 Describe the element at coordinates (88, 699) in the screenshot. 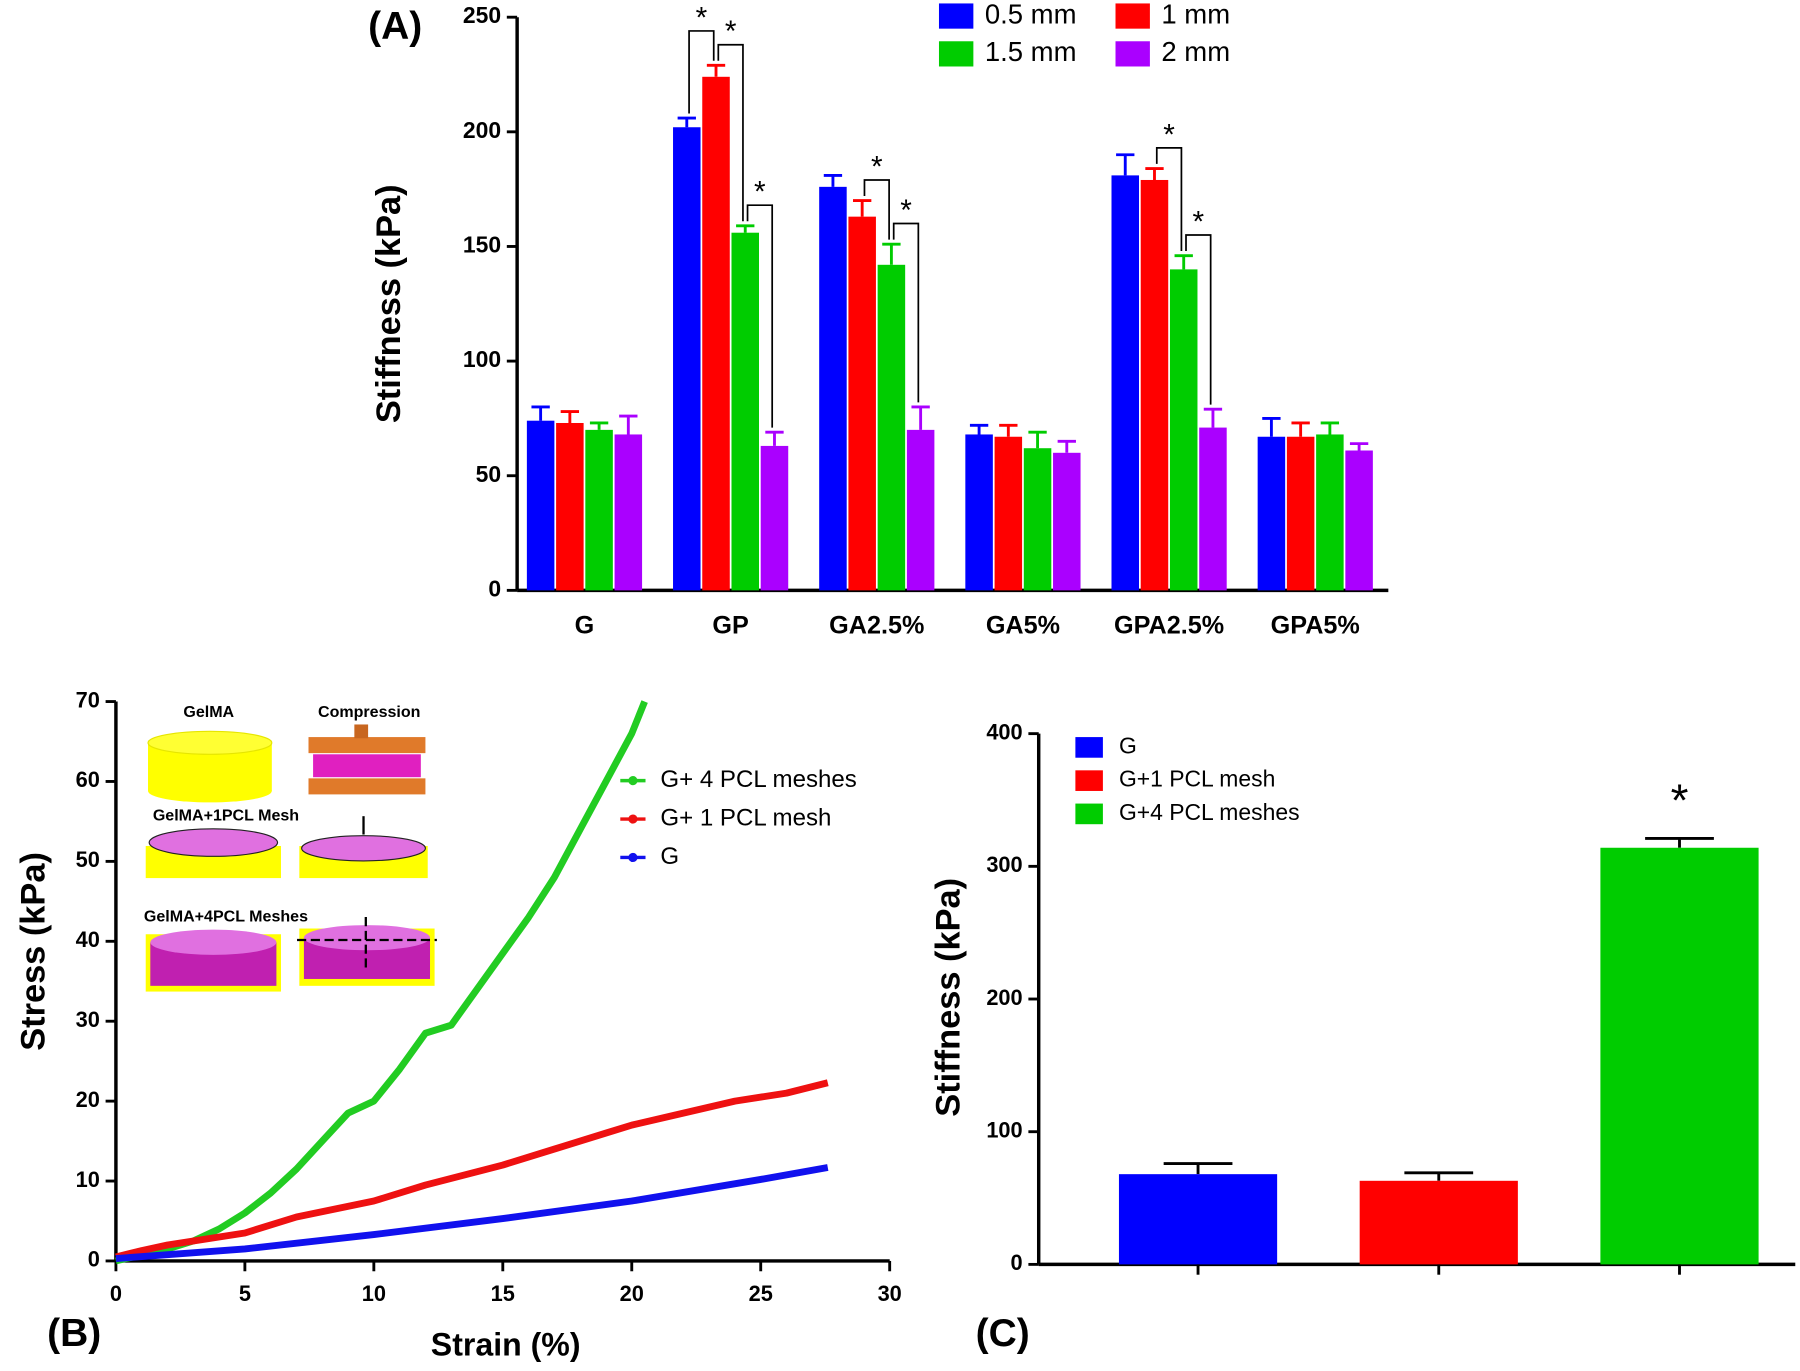

I see `y-tick-label: 70` at that location.